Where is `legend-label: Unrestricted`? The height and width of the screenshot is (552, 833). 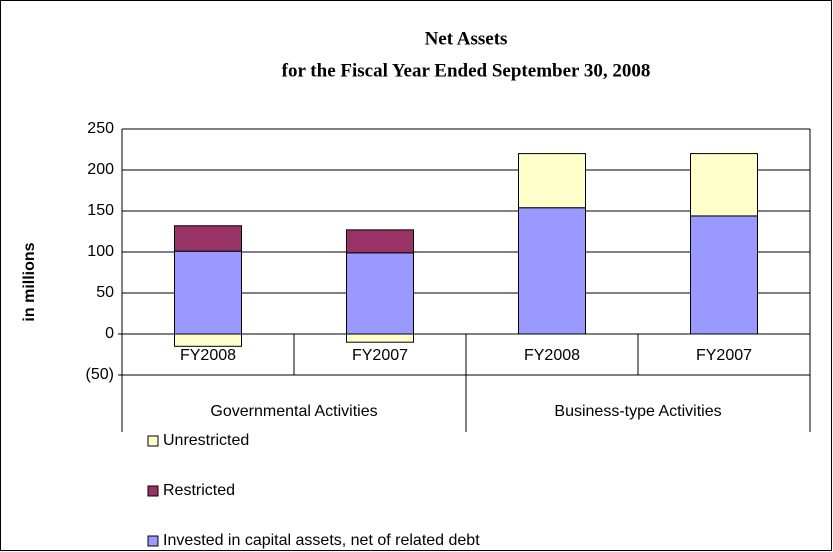 legend-label: Unrestricted is located at coordinates (206, 440).